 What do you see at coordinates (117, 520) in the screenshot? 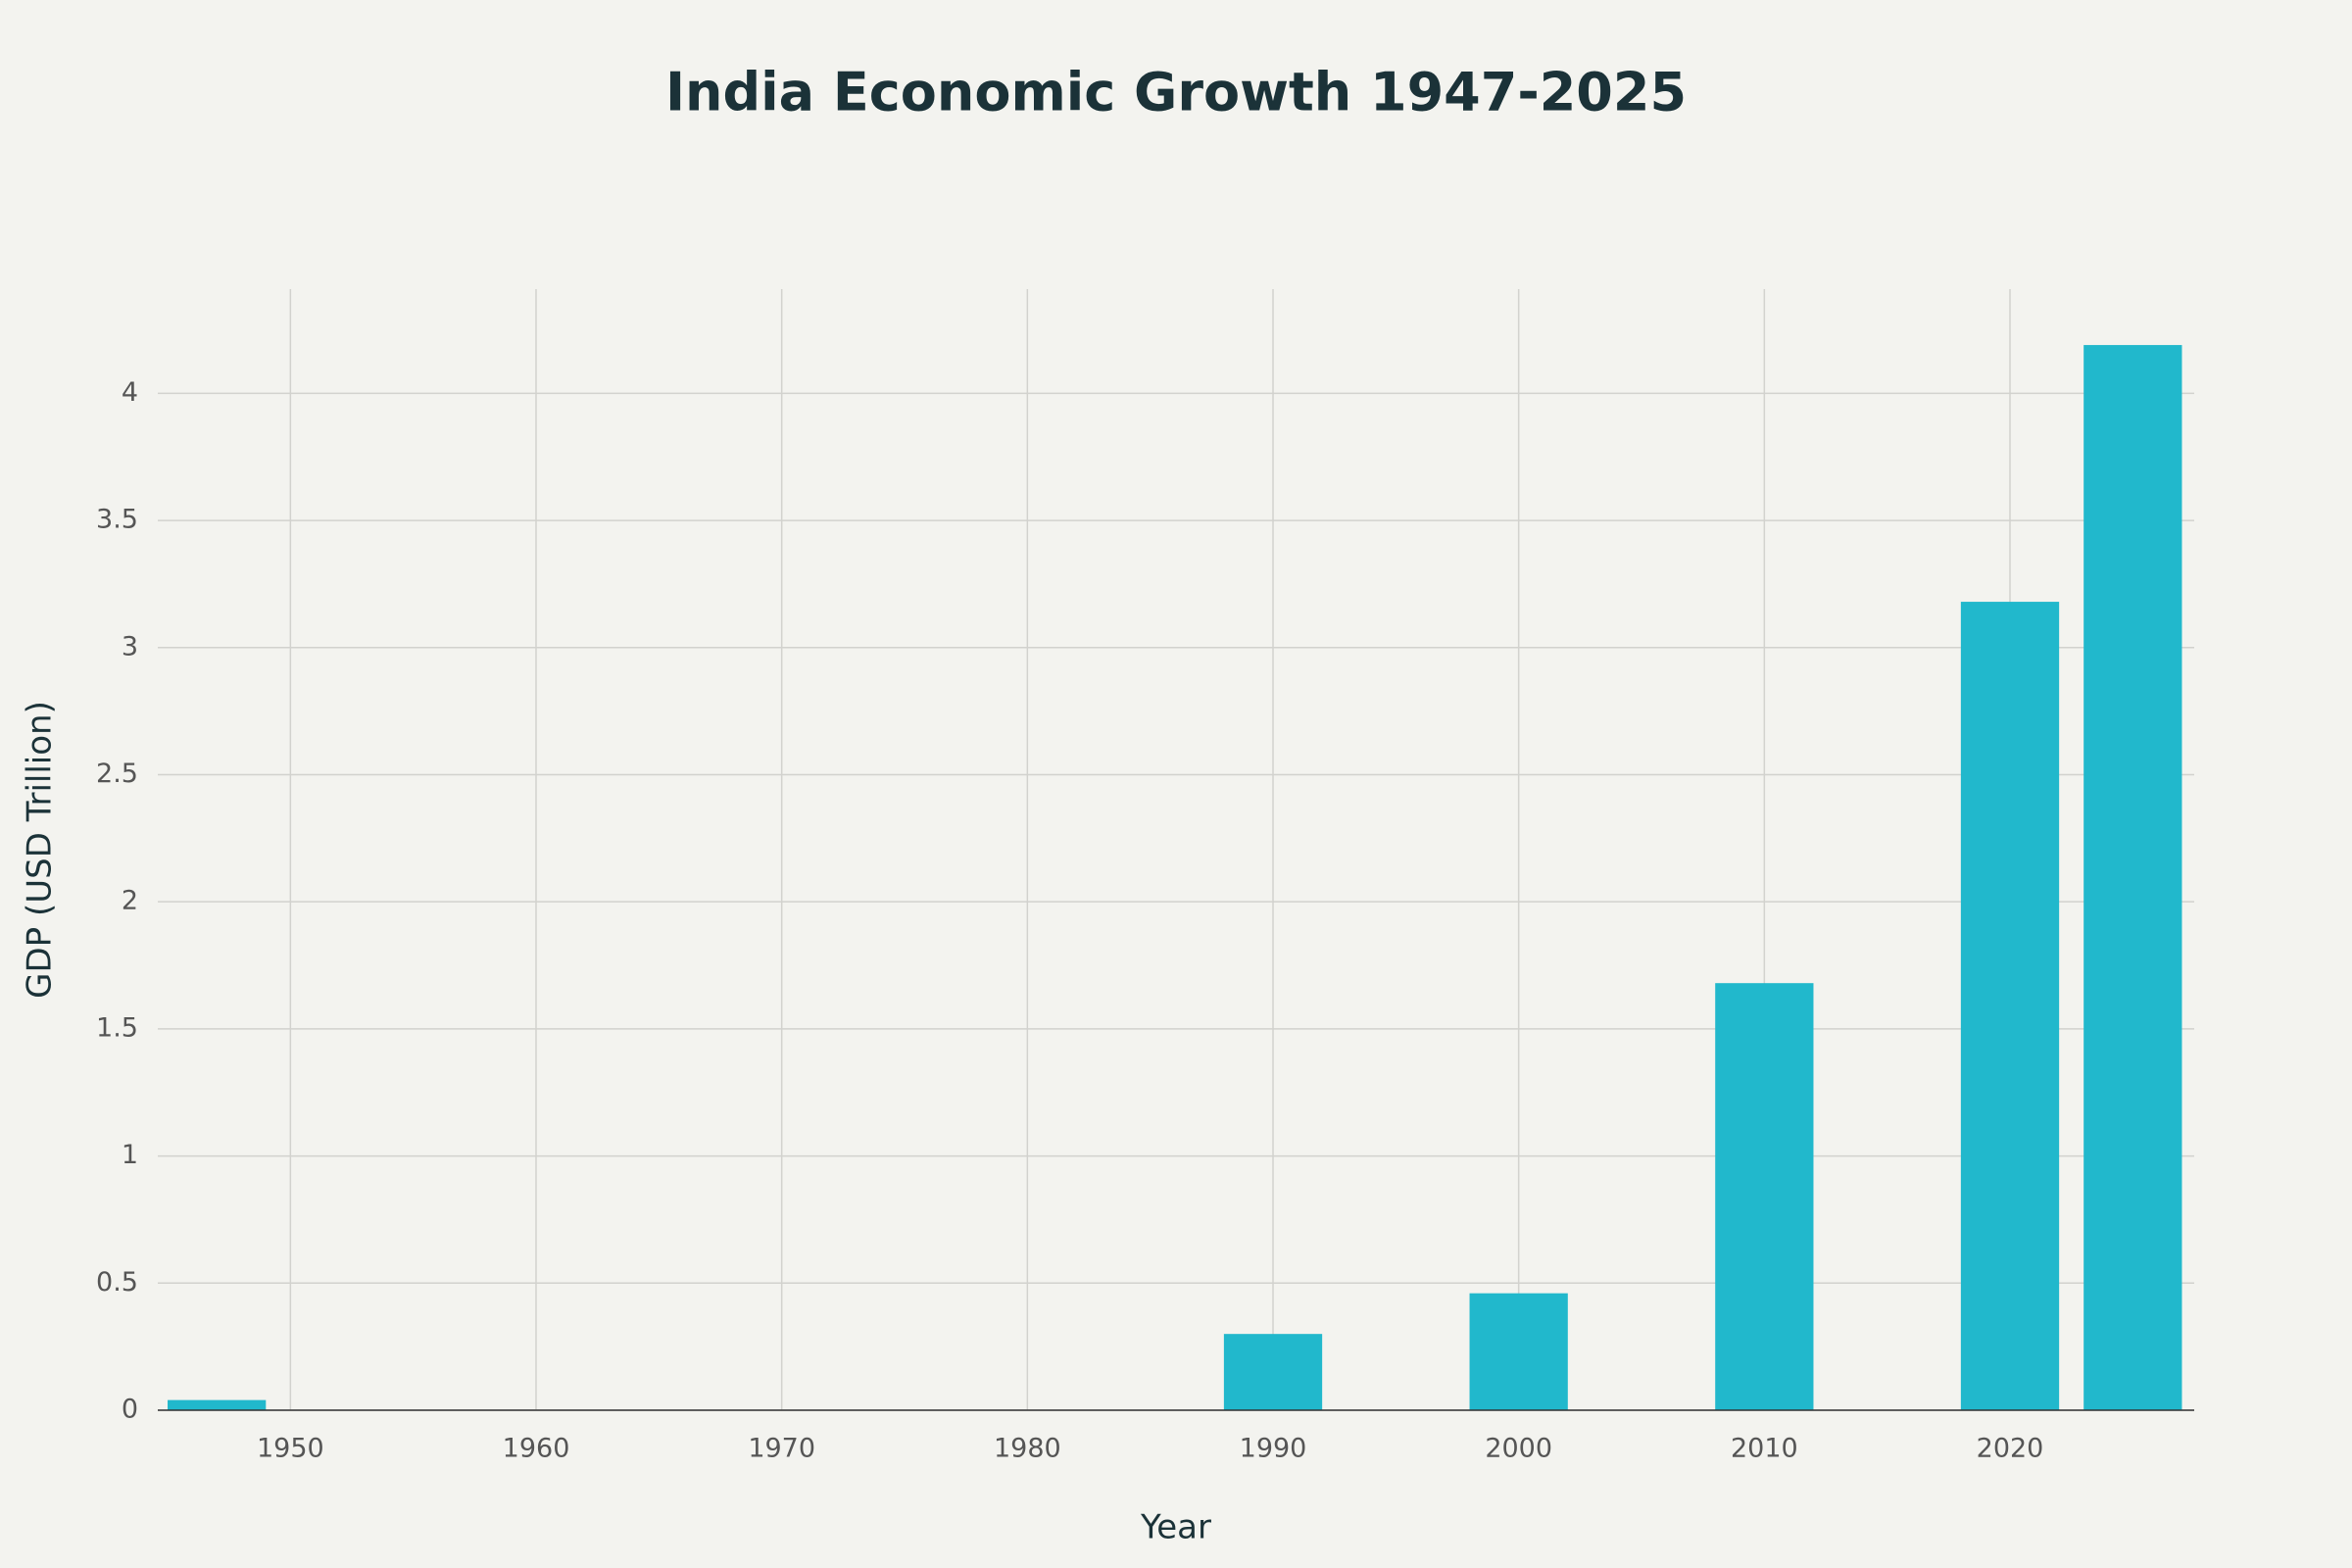
I see `y-tick-label: 3.5` at bounding box center [117, 520].